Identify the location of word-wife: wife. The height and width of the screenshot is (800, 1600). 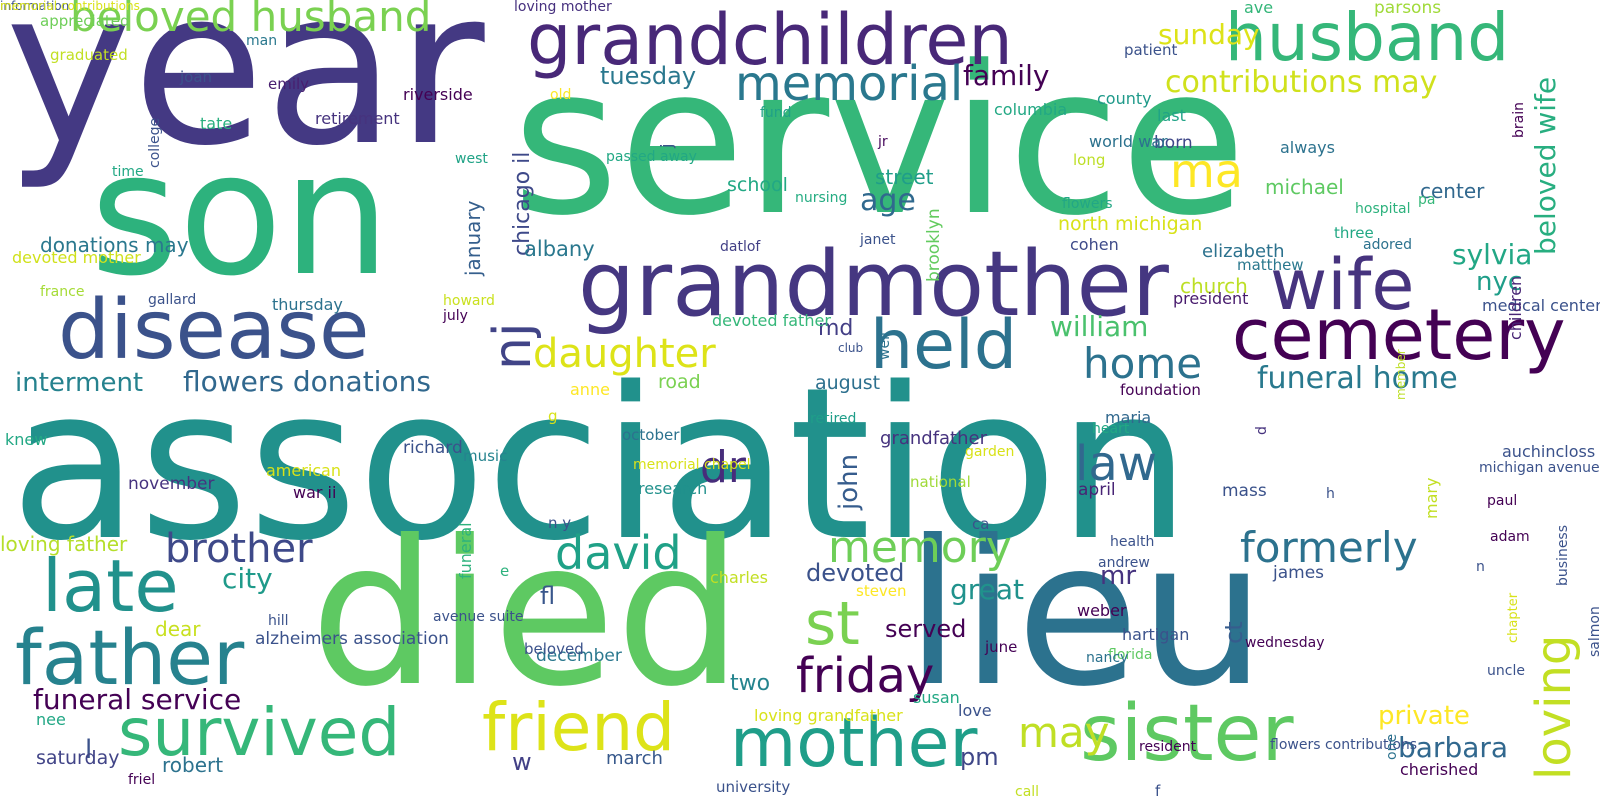
(1342, 285).